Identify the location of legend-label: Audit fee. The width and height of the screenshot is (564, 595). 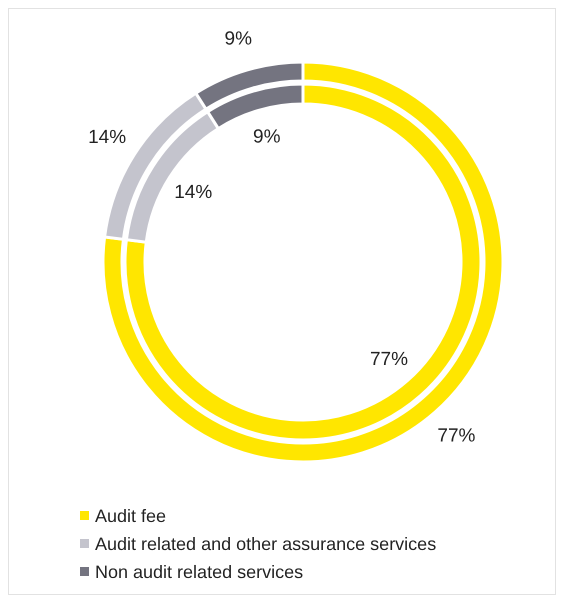
(130, 516).